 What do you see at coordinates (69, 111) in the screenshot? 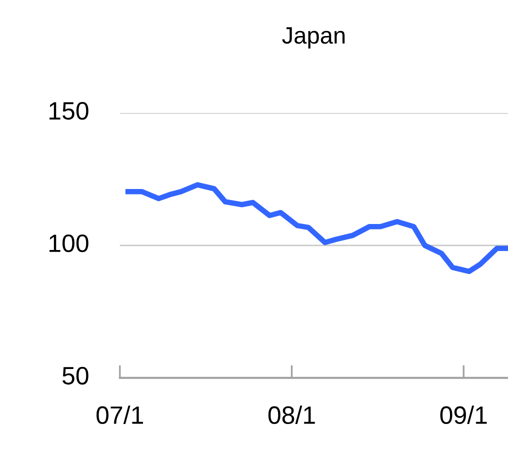
I see `y-tick-label: 150` at bounding box center [69, 111].